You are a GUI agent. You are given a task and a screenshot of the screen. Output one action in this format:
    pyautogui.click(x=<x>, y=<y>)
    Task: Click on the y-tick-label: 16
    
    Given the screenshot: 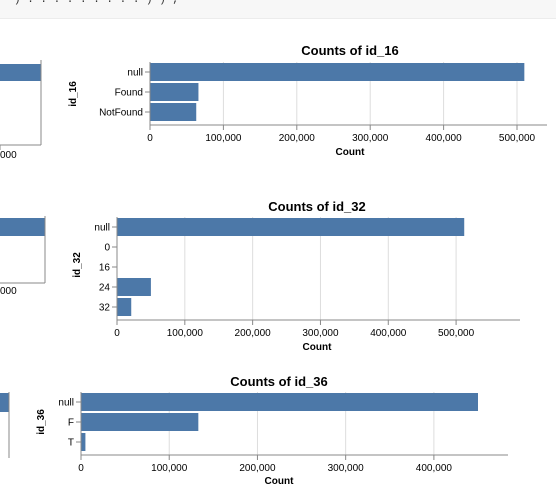 What is the action you would take?
    pyautogui.click(x=105, y=268)
    